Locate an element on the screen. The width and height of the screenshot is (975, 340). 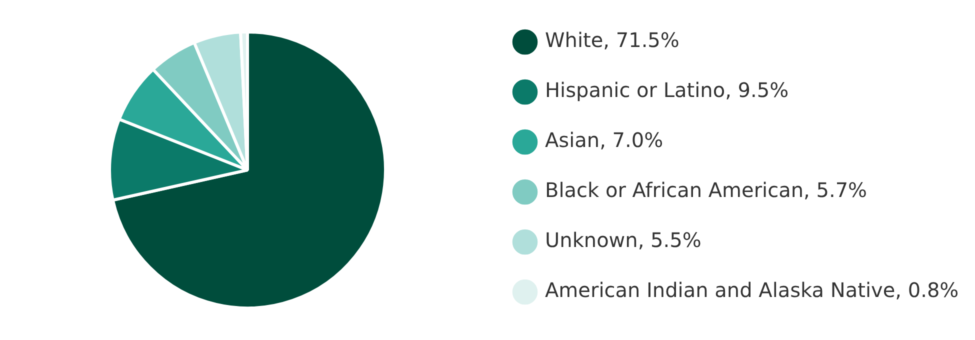
legend-label: White, 71.5% is located at coordinates (612, 40).